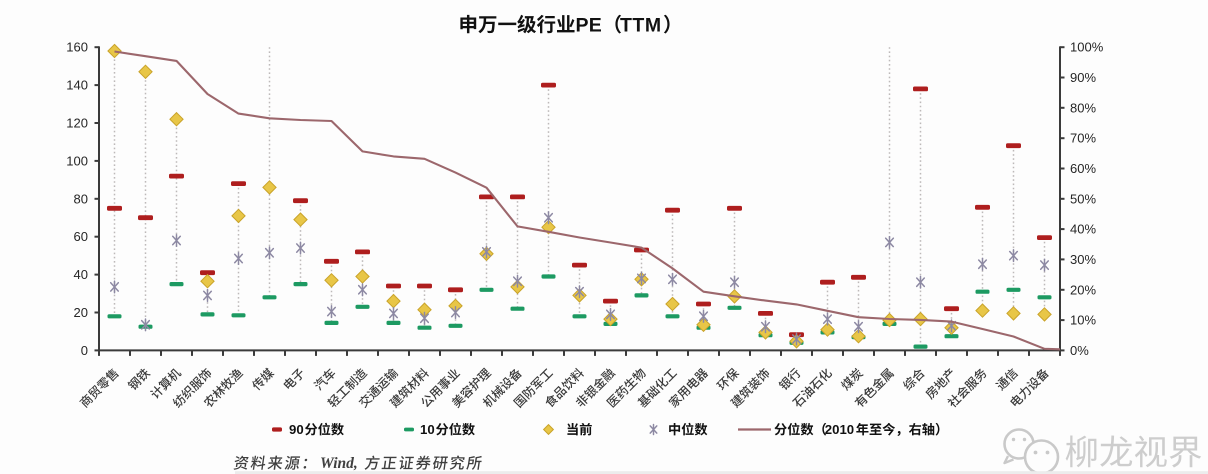 The image size is (1208, 474). I want to click on svg-text: 50%, so click(1083, 198).